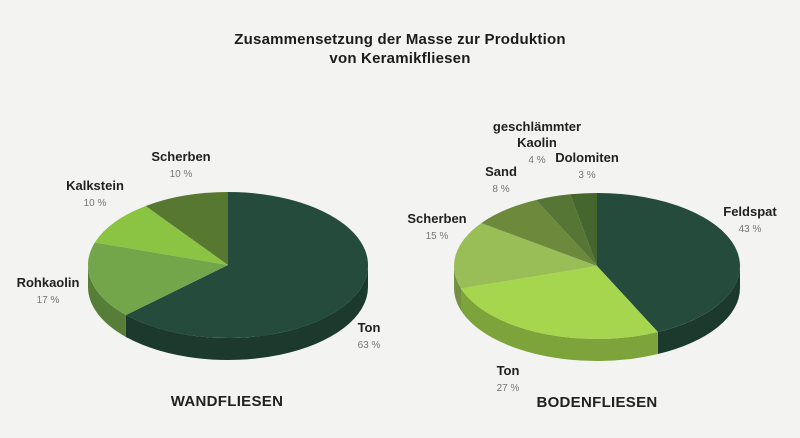  I want to click on pie-slice-sand, so click(539, 232).